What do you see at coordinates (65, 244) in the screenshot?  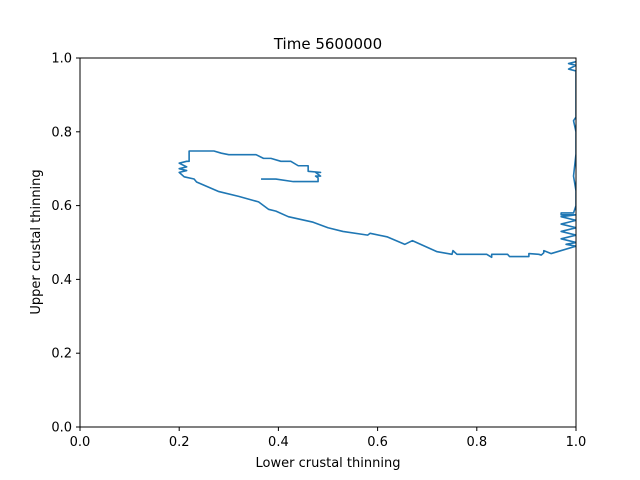 I see `y-axis: 0.0 0.2 0.4 0.6 0.8 1.0` at bounding box center [65, 244].